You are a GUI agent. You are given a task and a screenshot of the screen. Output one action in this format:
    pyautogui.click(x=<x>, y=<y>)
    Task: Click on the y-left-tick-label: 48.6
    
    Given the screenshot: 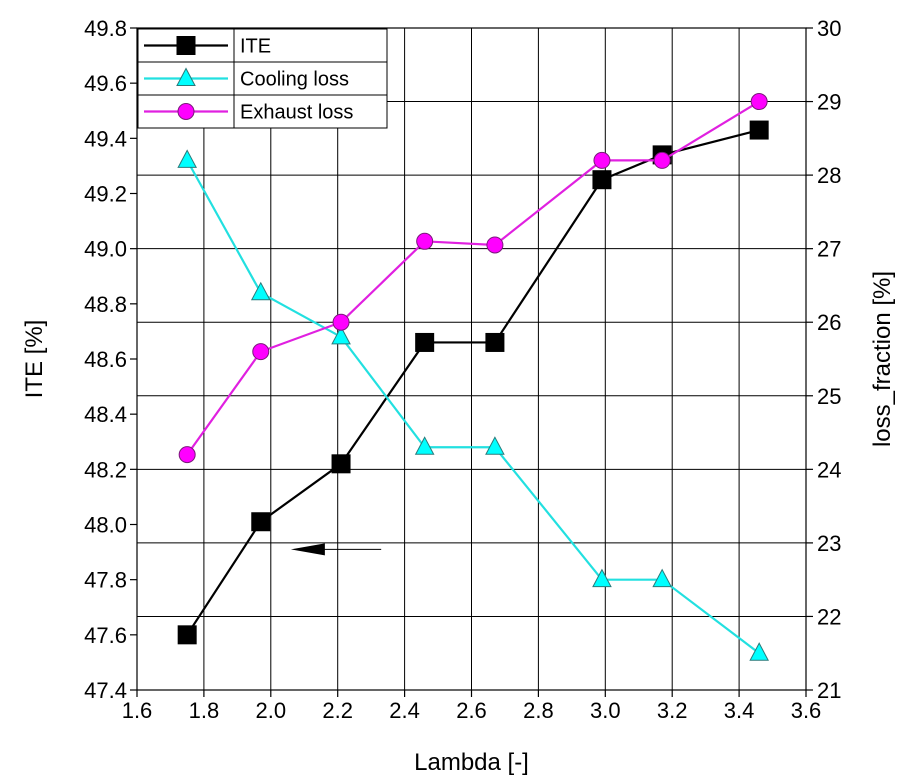 What is the action you would take?
    pyautogui.click(x=105, y=359)
    